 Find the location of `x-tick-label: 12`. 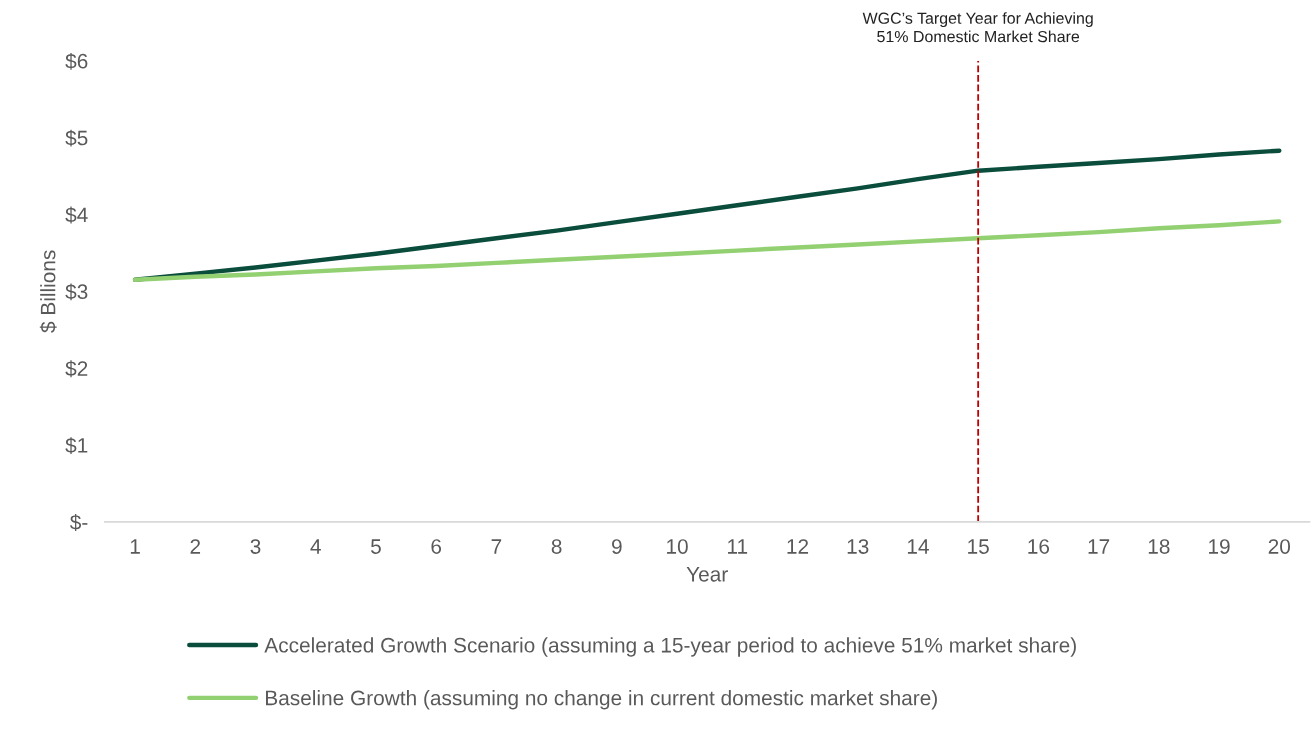

x-tick-label: 12 is located at coordinates (798, 546).